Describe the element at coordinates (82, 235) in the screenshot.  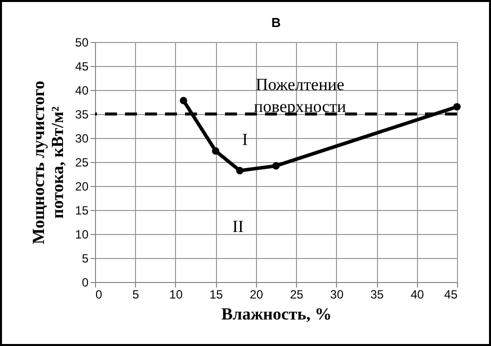
I see `y-tick-label: 10` at that location.